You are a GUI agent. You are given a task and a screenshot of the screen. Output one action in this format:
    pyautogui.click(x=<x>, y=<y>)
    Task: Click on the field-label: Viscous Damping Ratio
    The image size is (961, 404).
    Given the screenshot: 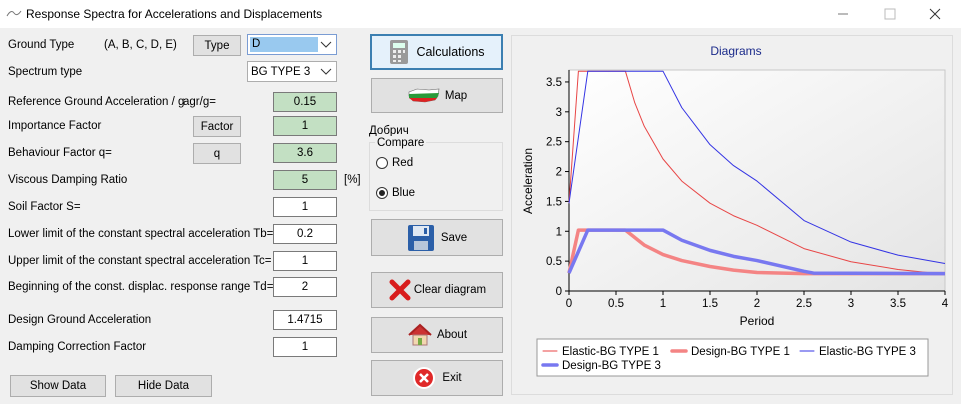 What is the action you would take?
    pyautogui.click(x=68, y=180)
    